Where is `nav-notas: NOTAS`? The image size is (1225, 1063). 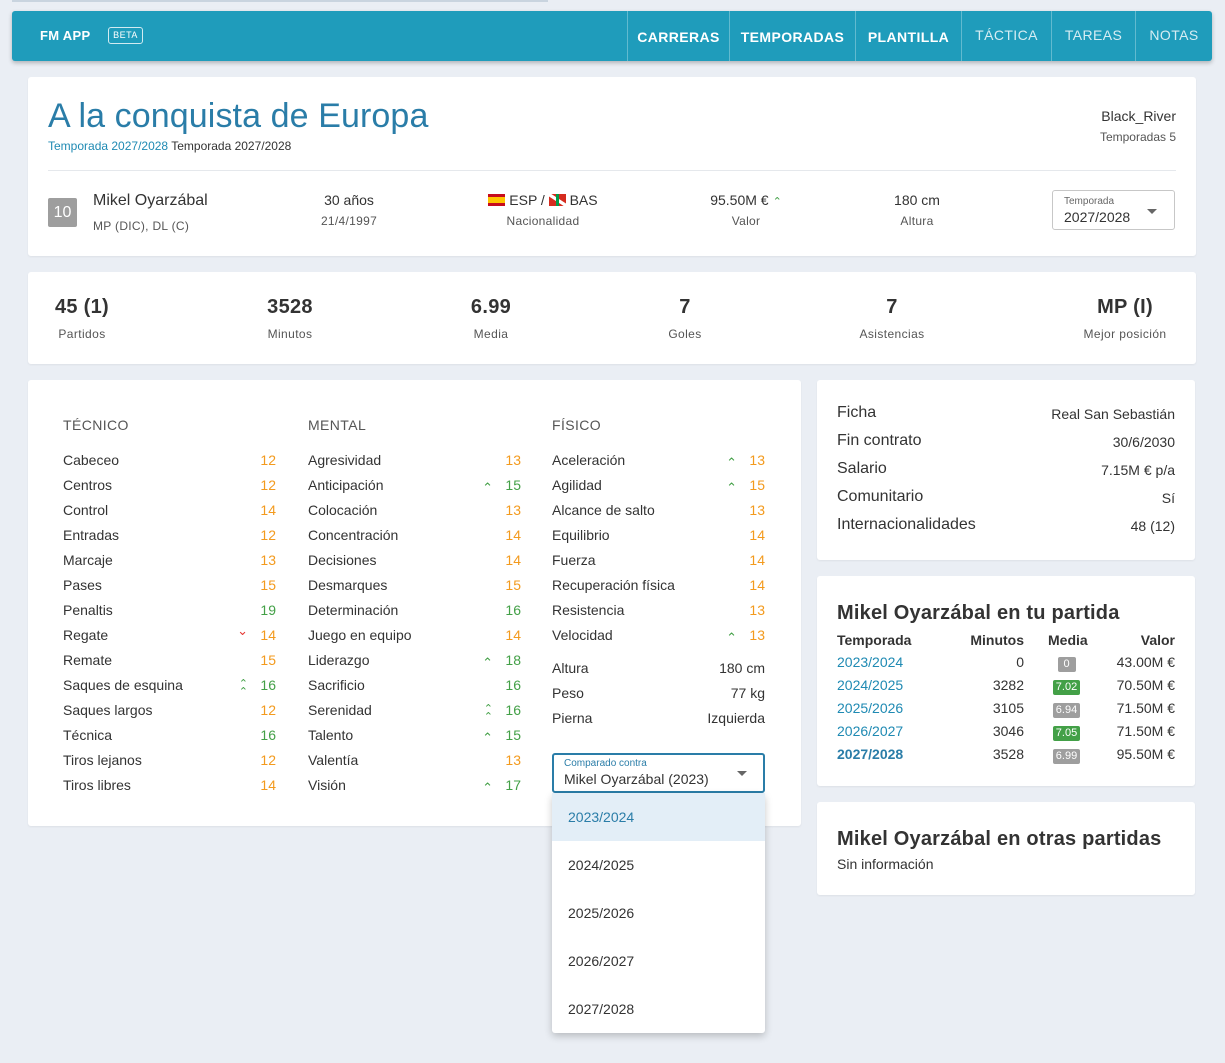 nav-notas: NOTAS is located at coordinates (1173, 36).